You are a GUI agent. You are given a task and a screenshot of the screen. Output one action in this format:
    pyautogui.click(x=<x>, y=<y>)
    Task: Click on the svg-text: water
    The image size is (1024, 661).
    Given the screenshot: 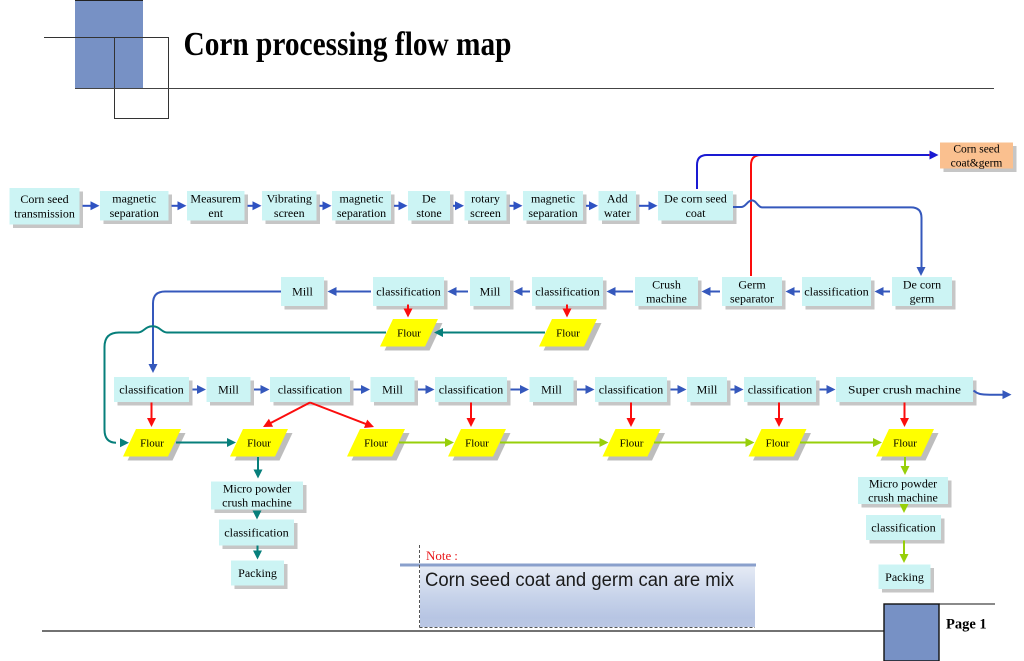 What is the action you would take?
    pyautogui.click(x=617, y=213)
    